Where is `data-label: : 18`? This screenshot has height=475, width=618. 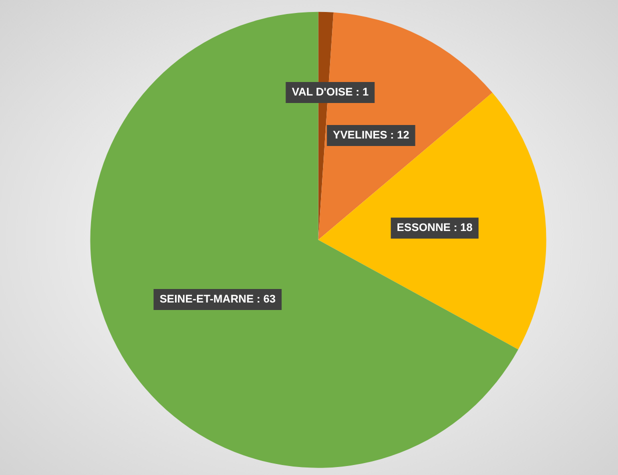
data-label: : 18 is located at coordinates (463, 228).